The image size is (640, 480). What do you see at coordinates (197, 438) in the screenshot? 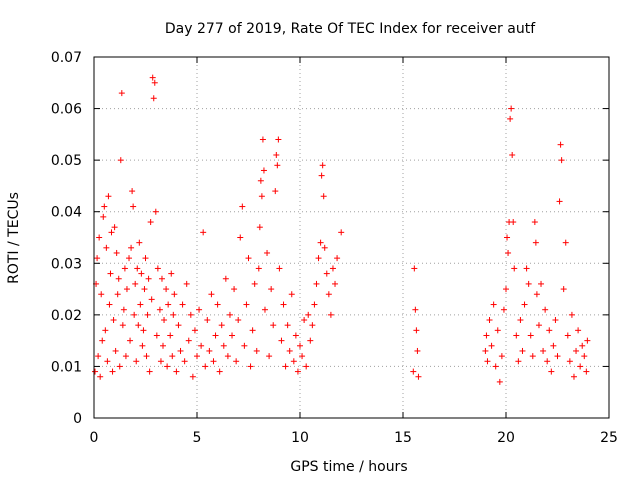
I see `x-tick-label: 5` at bounding box center [197, 438].